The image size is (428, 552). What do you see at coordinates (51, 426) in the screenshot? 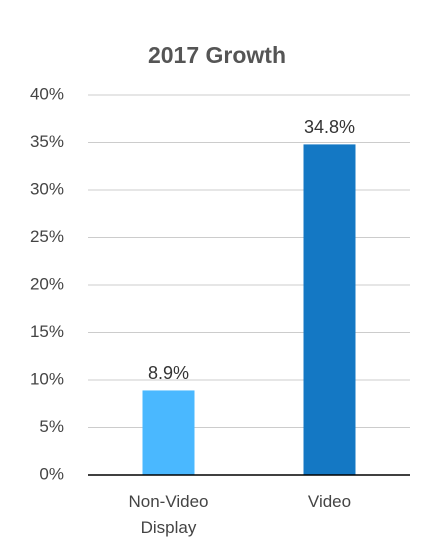
I see `y-tick-label: 5%` at bounding box center [51, 426].